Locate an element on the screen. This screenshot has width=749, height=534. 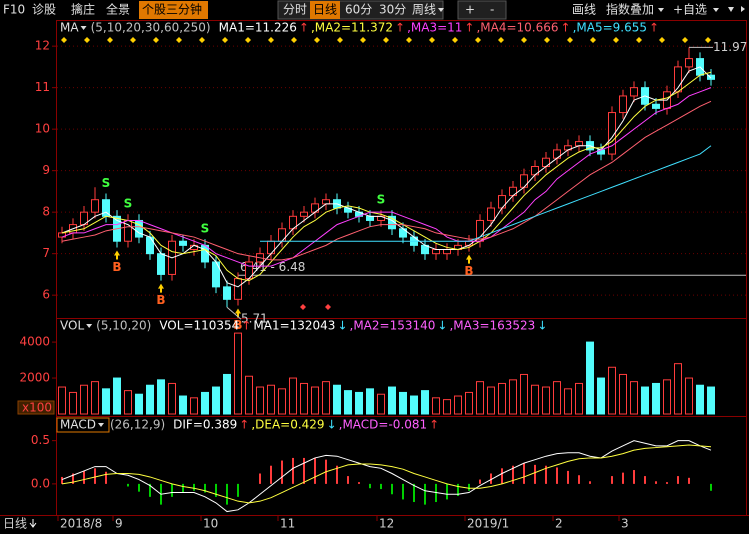
tab: 个股三分钟 is located at coordinates (172, 9).